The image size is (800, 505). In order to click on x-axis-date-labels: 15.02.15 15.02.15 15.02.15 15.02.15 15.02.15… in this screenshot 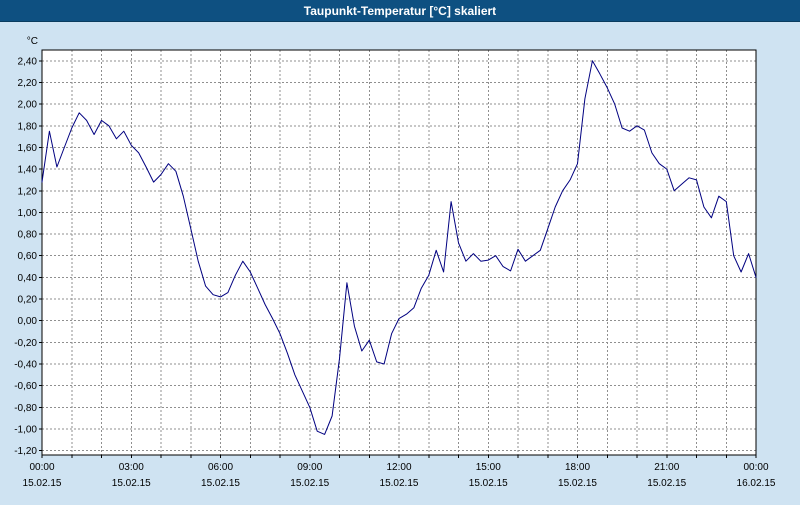, I will do `click(399, 483)`.